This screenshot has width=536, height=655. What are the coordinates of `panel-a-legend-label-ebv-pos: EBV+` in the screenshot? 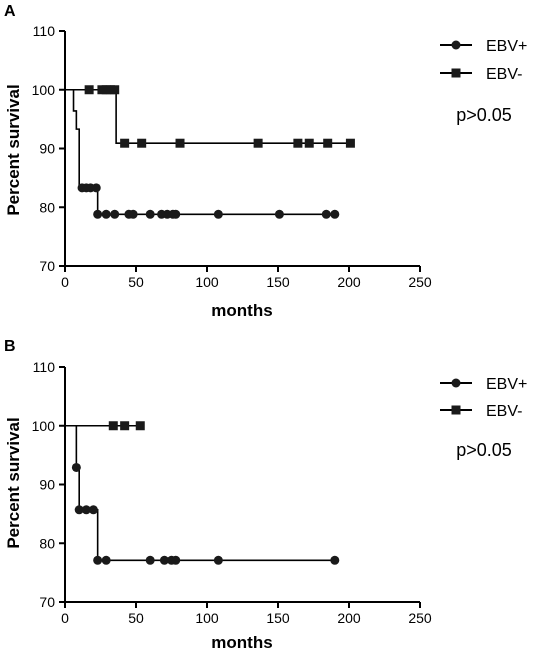 It's located at (506, 46).